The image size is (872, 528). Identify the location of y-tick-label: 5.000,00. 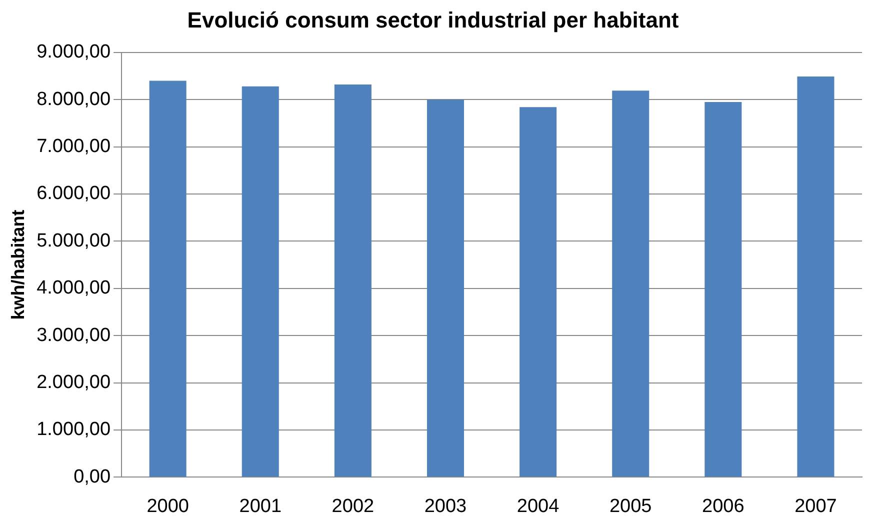
(73, 241).